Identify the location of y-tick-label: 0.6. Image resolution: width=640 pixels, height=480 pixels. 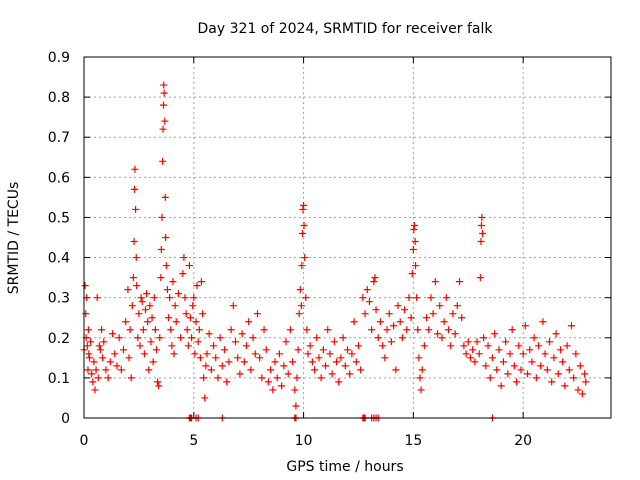
(59, 178).